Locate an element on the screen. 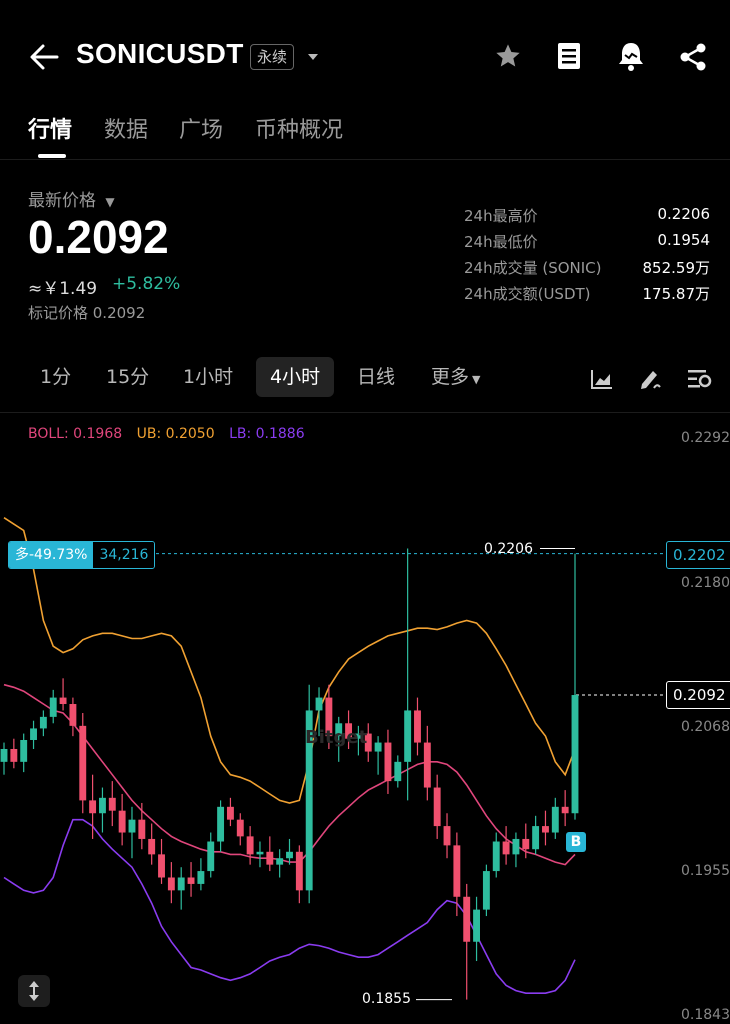 The image size is (730, 1024). price-change-percent: +5.82% is located at coordinates (146, 284).